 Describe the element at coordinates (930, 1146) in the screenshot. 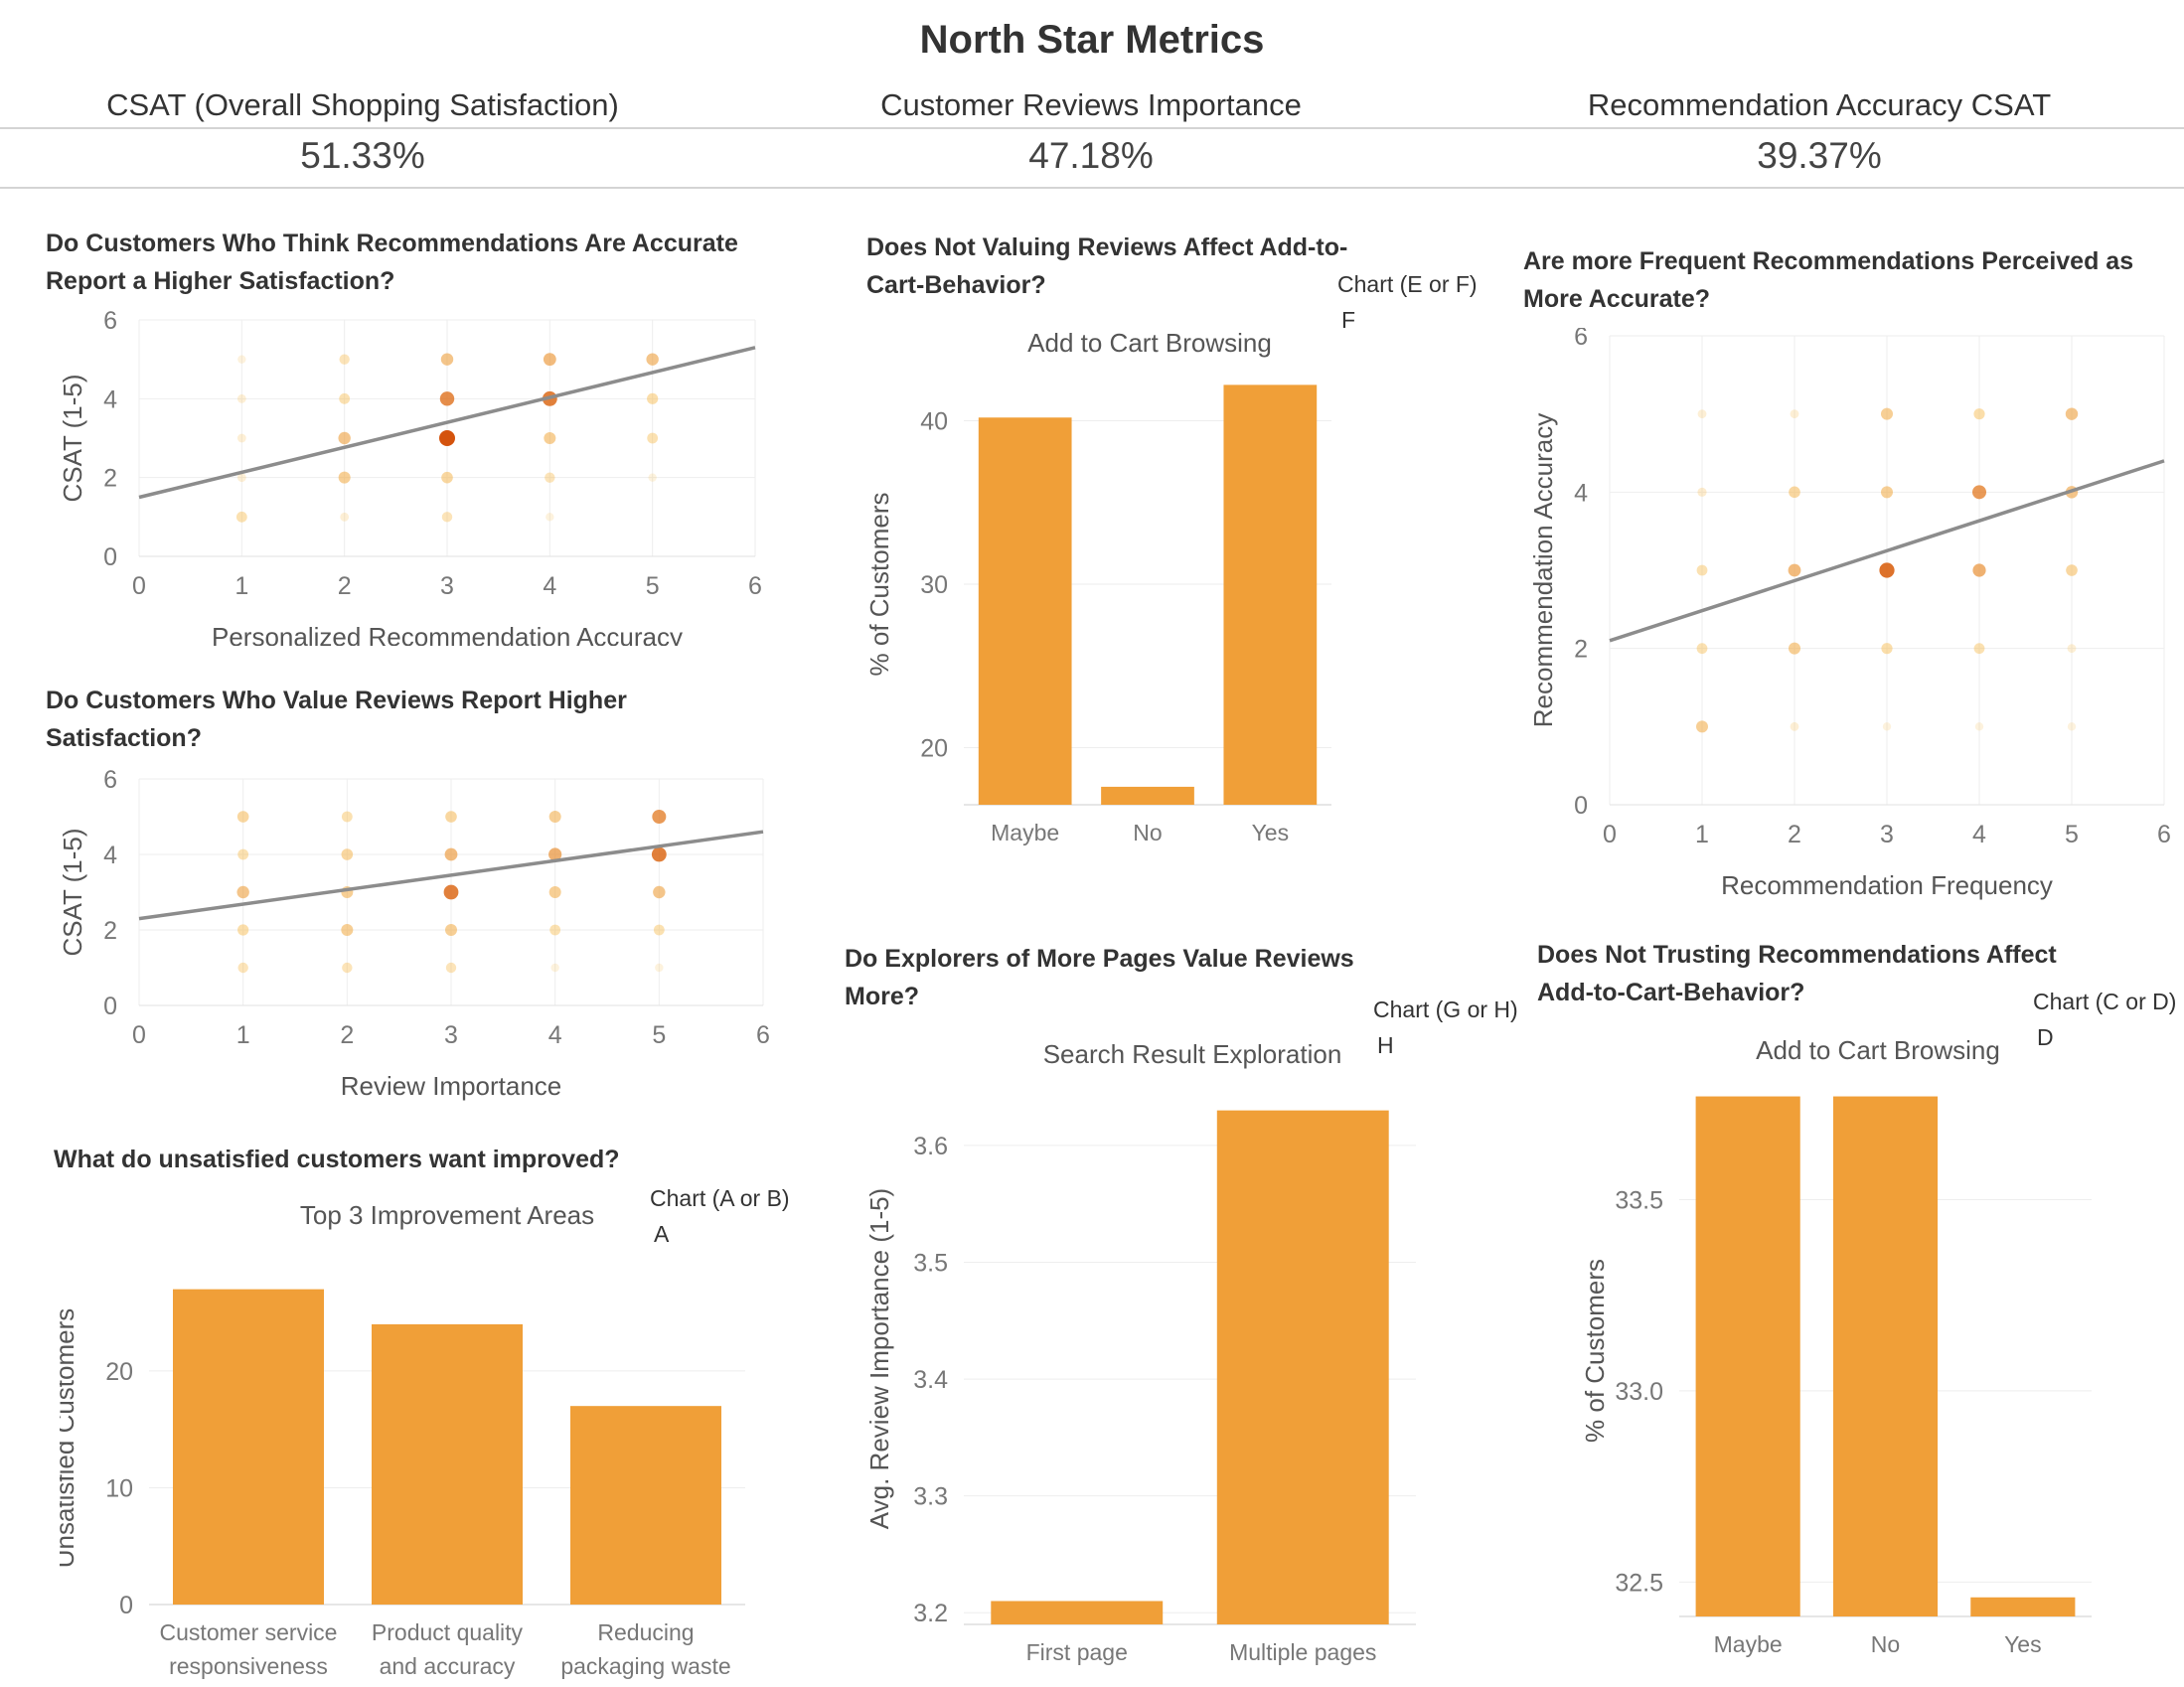

I see `y-tick-label: 3.6` at that location.